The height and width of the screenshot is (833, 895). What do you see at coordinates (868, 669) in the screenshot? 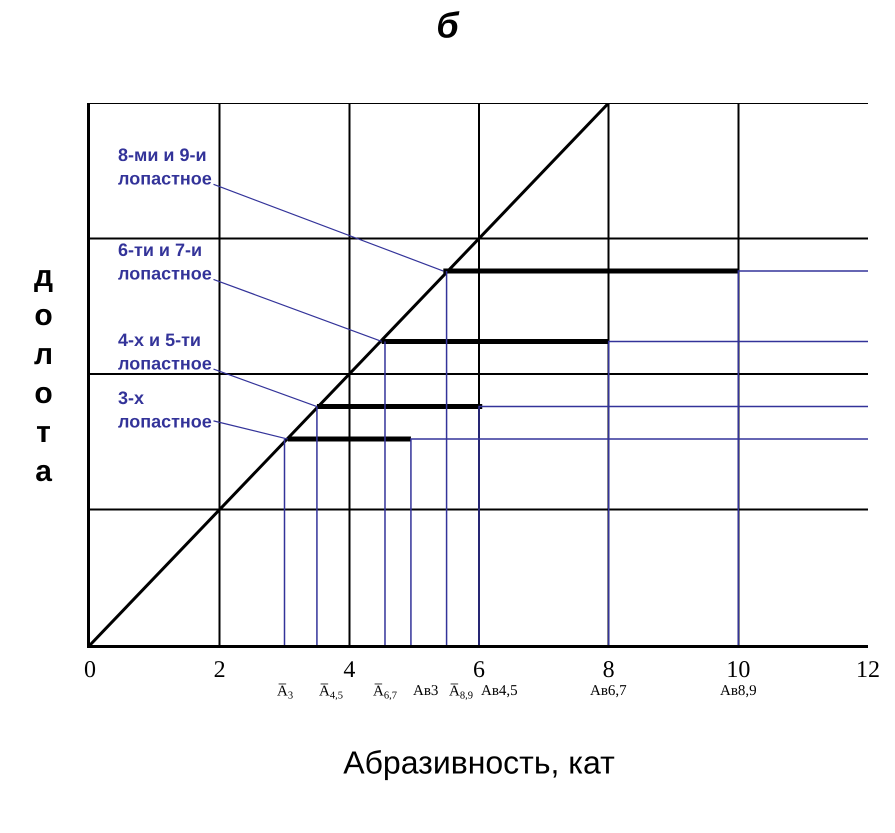
I see `x-tick-label: 12` at bounding box center [868, 669].